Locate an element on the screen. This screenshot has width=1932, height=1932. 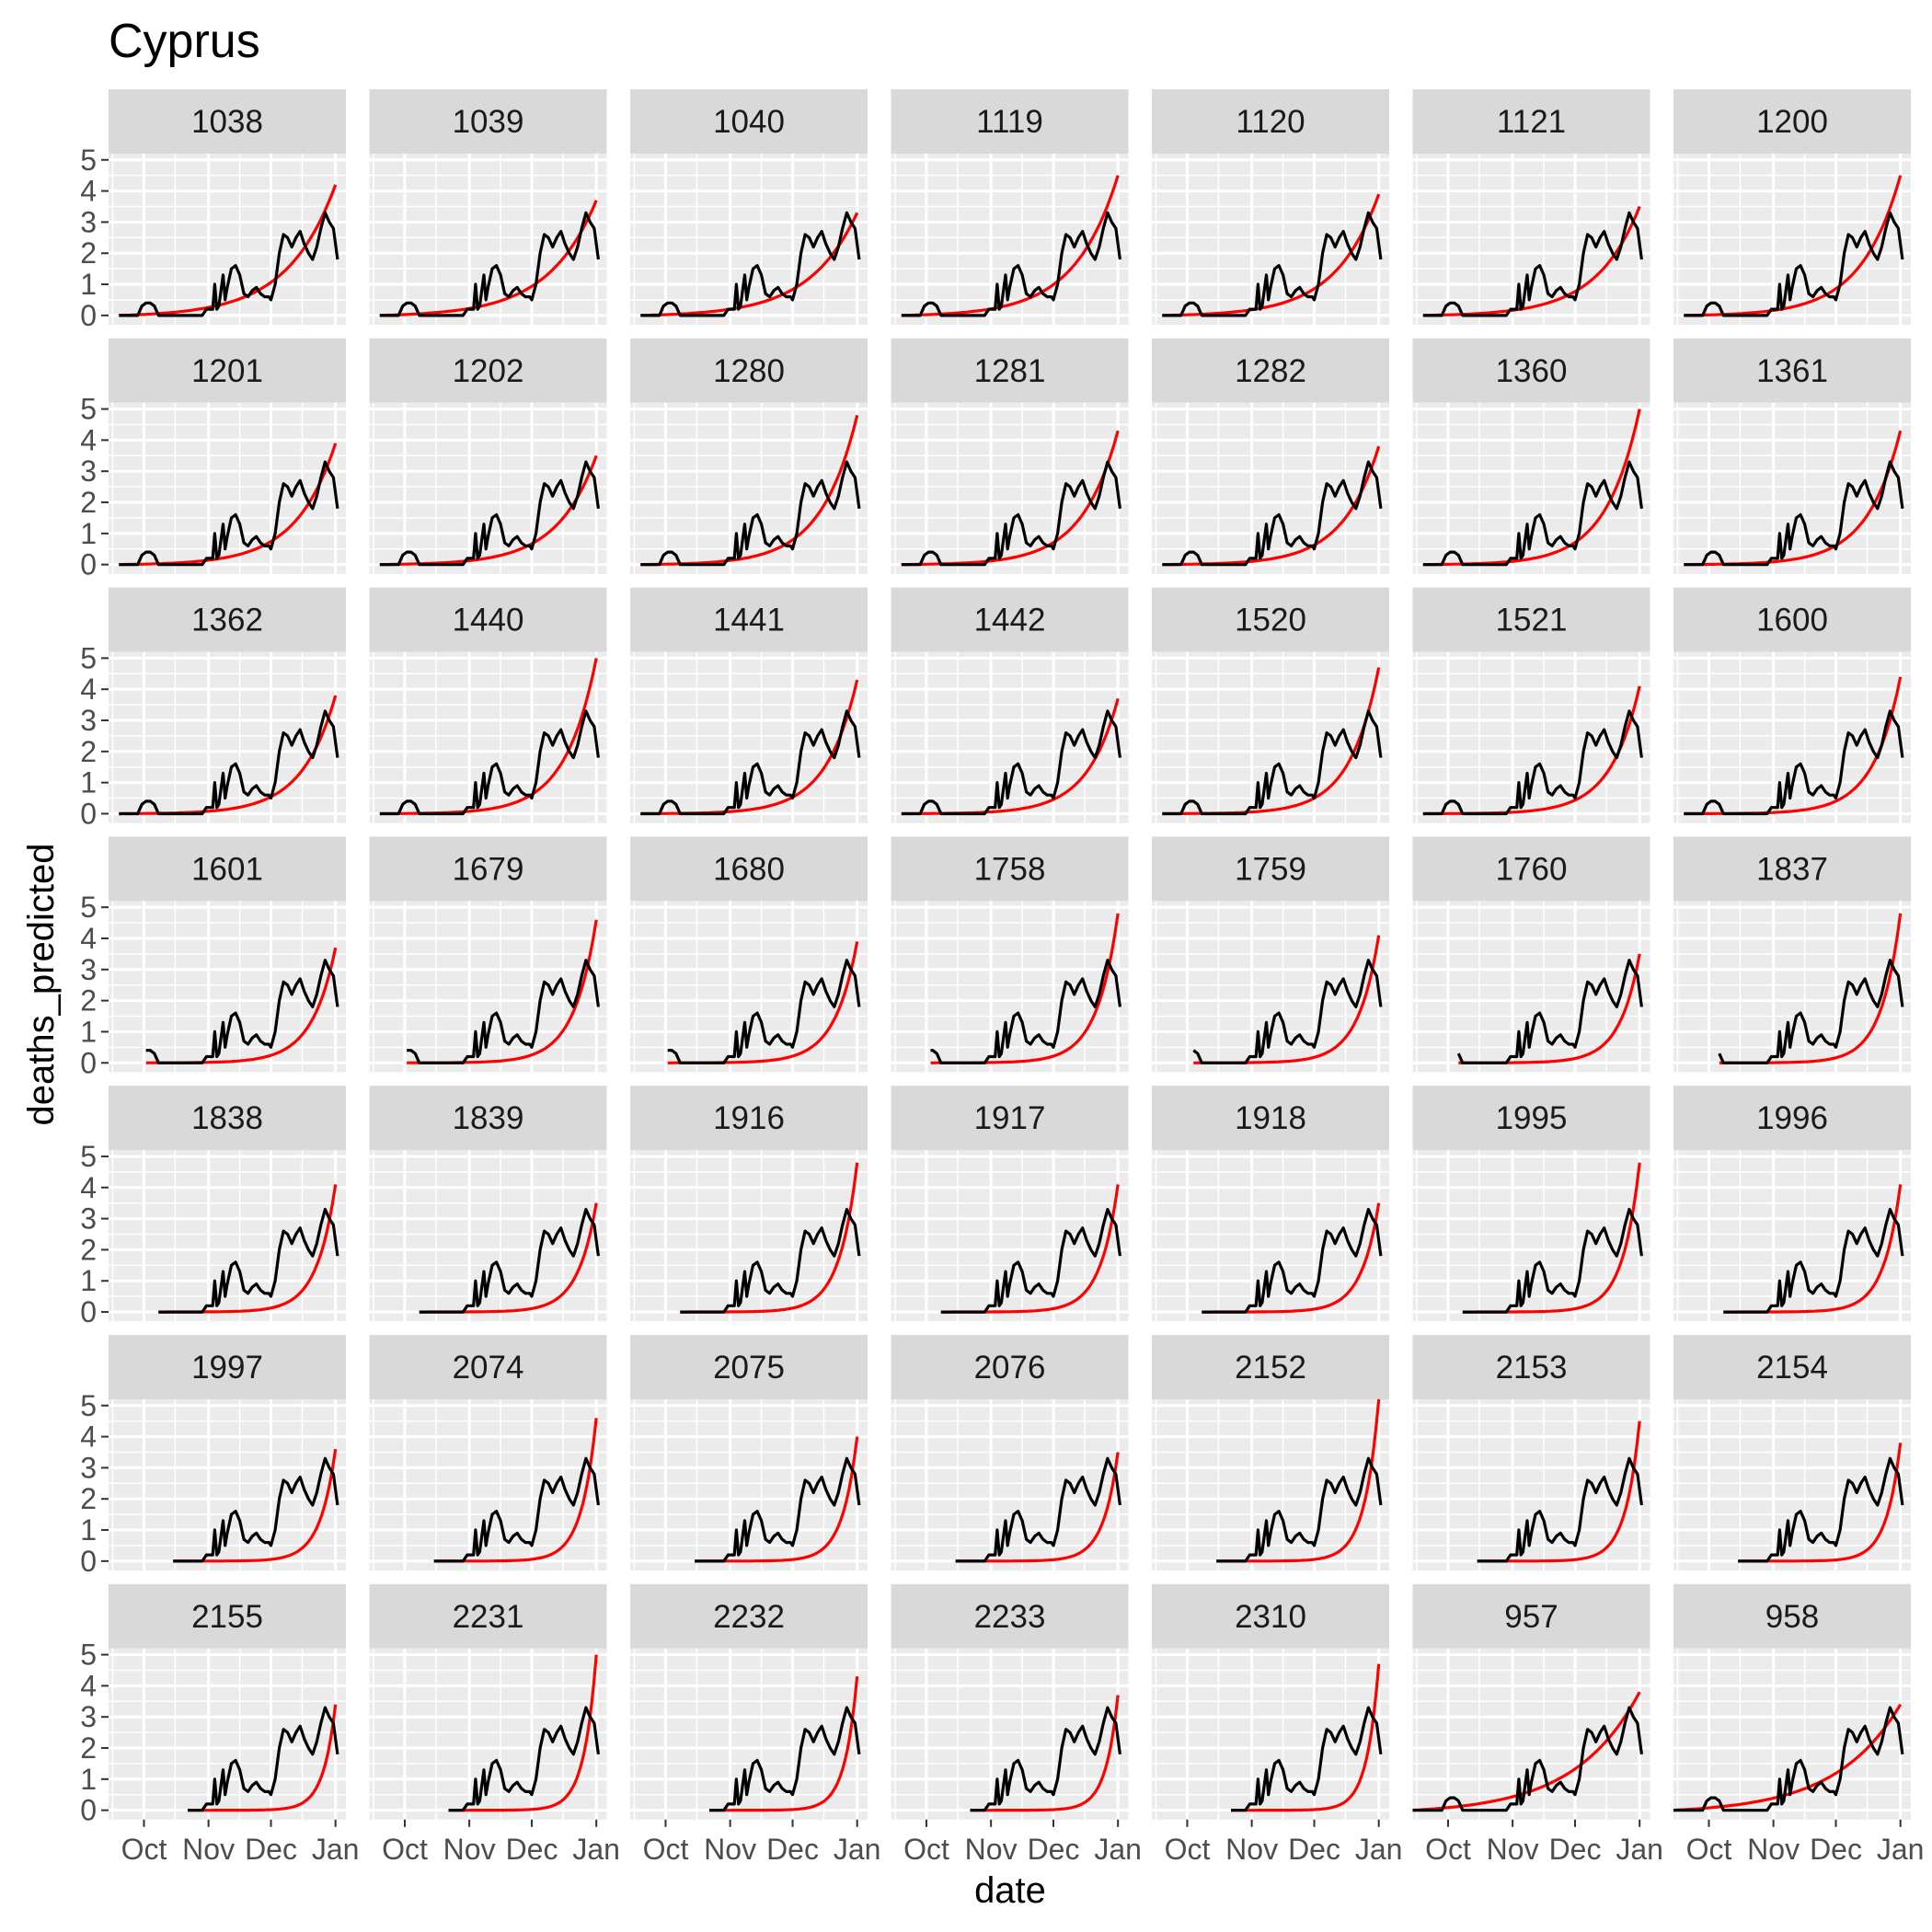
facet-strip-label: 1760 is located at coordinates (1532, 869).